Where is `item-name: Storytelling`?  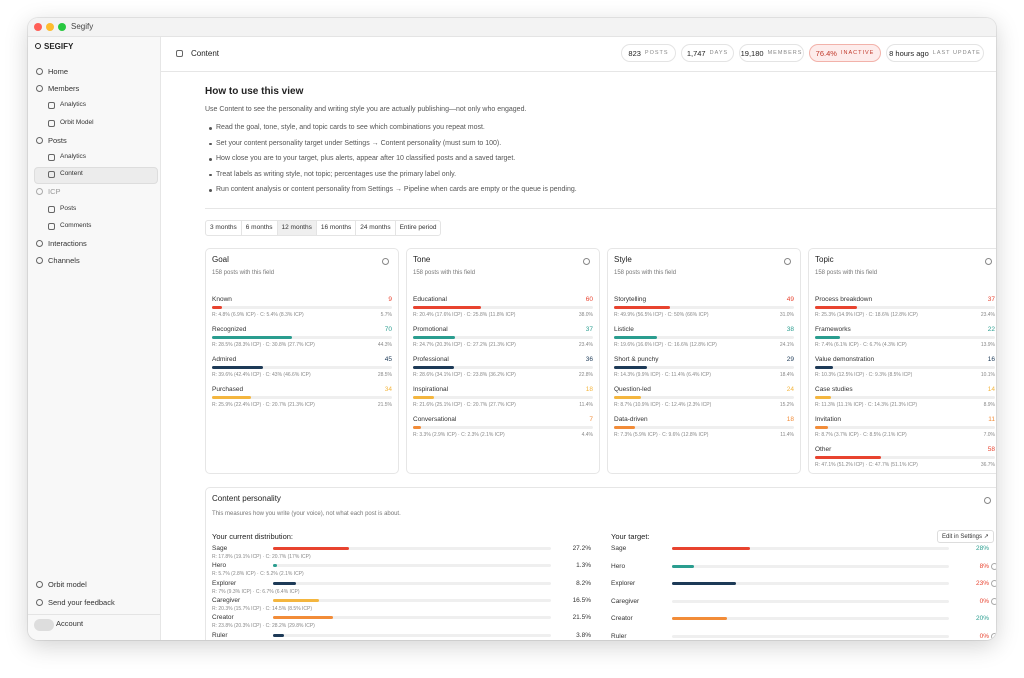 item-name: Storytelling is located at coordinates (630, 299).